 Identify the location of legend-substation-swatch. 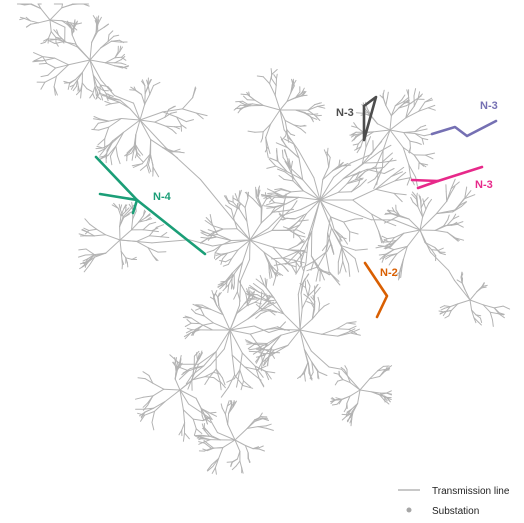
(409, 510).